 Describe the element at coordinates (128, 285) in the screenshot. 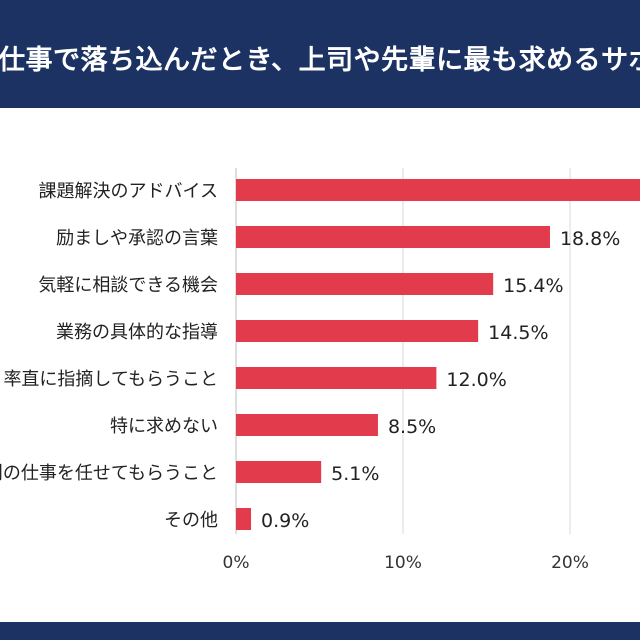

I see `category-label: 気軽に相談できる機会` at that location.